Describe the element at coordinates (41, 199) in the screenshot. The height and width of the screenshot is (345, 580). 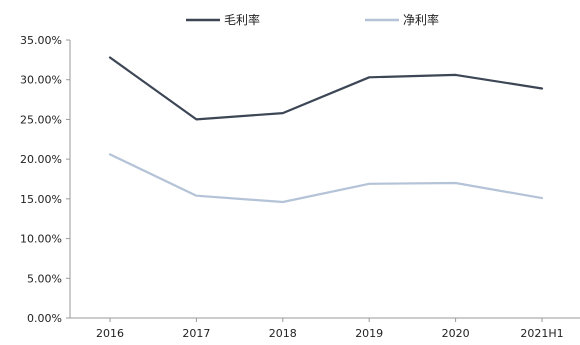
I see `y-tick-label: 15.00%` at that location.